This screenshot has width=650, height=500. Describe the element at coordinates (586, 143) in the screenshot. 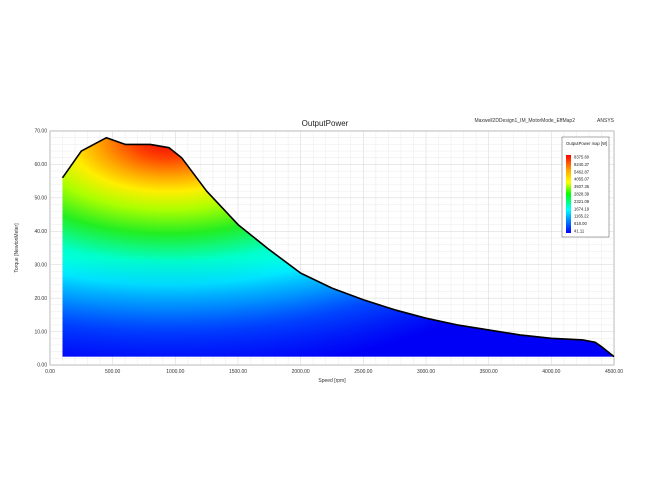

I see `legend-title: OutputPower map [W]` at that location.